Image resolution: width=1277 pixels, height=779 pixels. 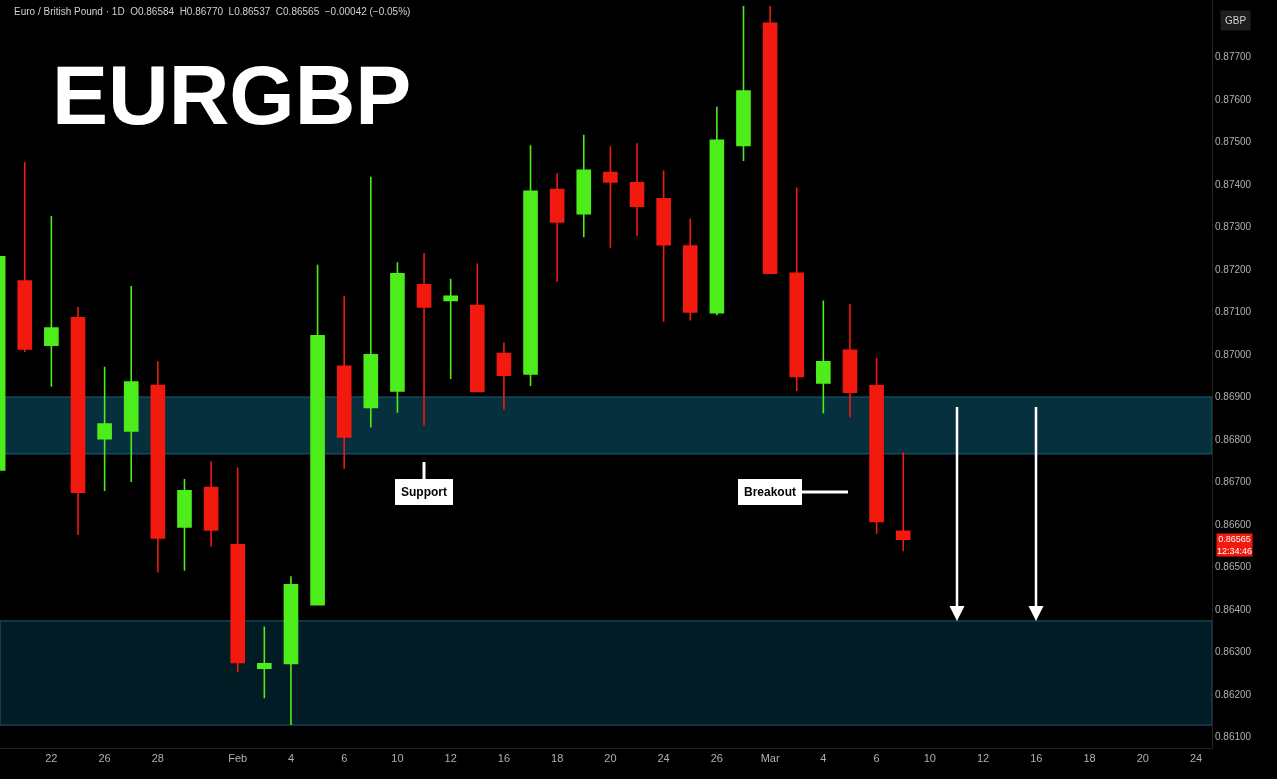 I want to click on y-tick-label: 0.87100, so click(x=1233, y=312).